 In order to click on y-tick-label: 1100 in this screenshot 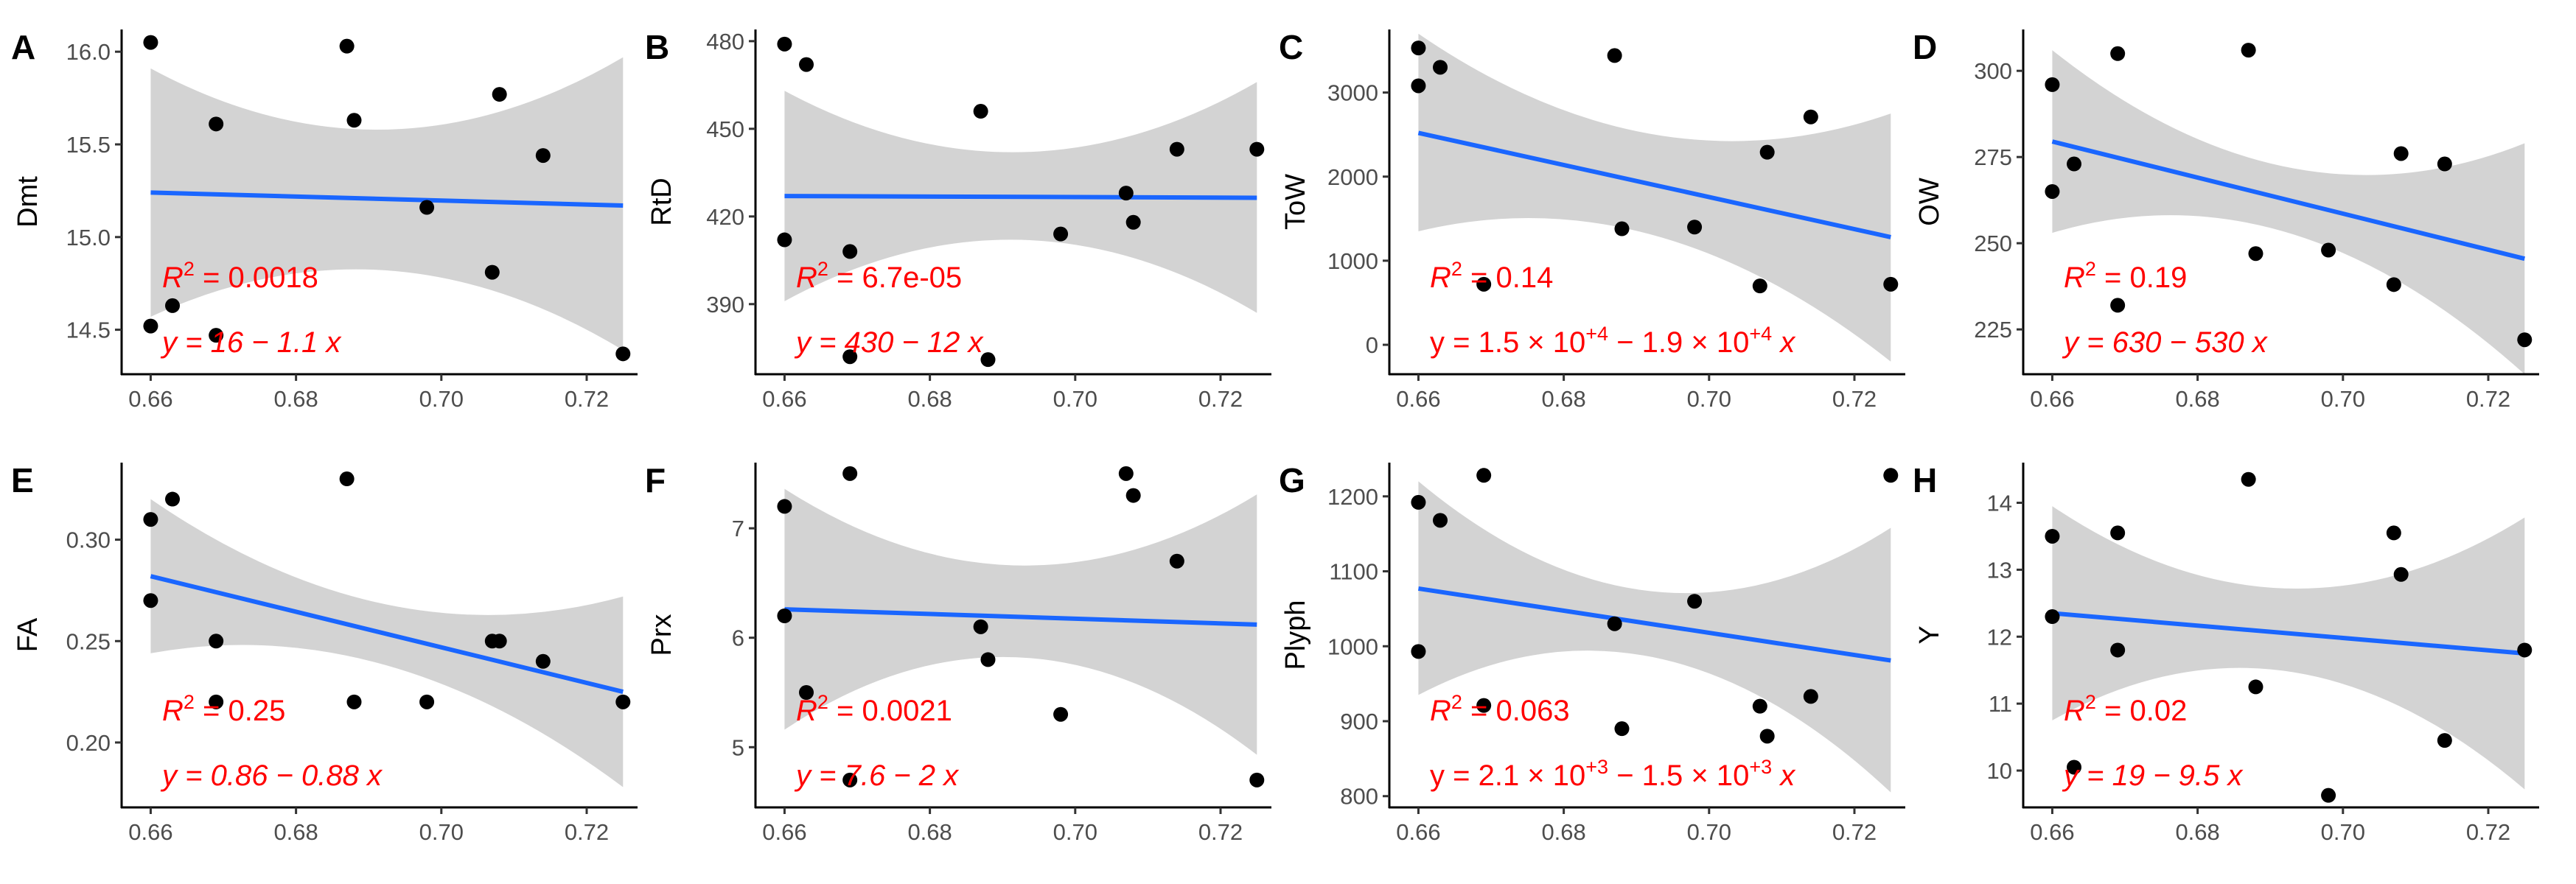, I will do `click(1353, 572)`.